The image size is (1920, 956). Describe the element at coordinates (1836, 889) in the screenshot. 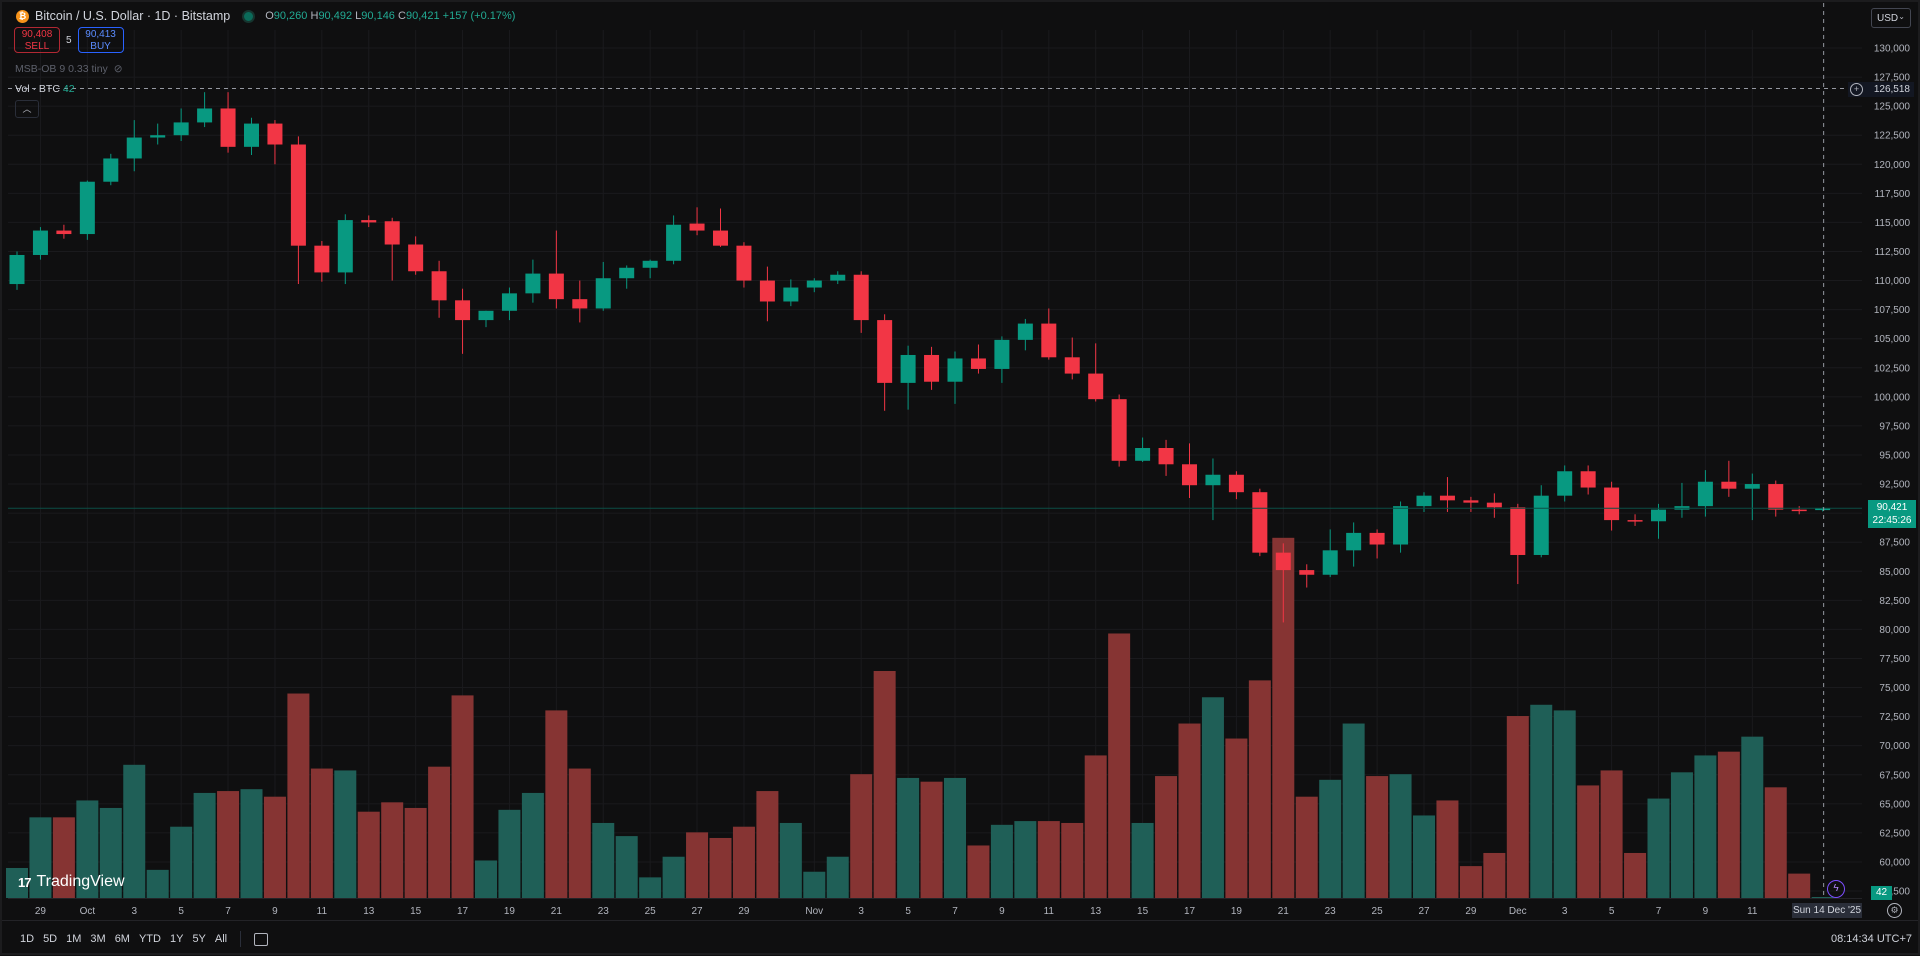

I see `flash-icon: ϟ` at that location.